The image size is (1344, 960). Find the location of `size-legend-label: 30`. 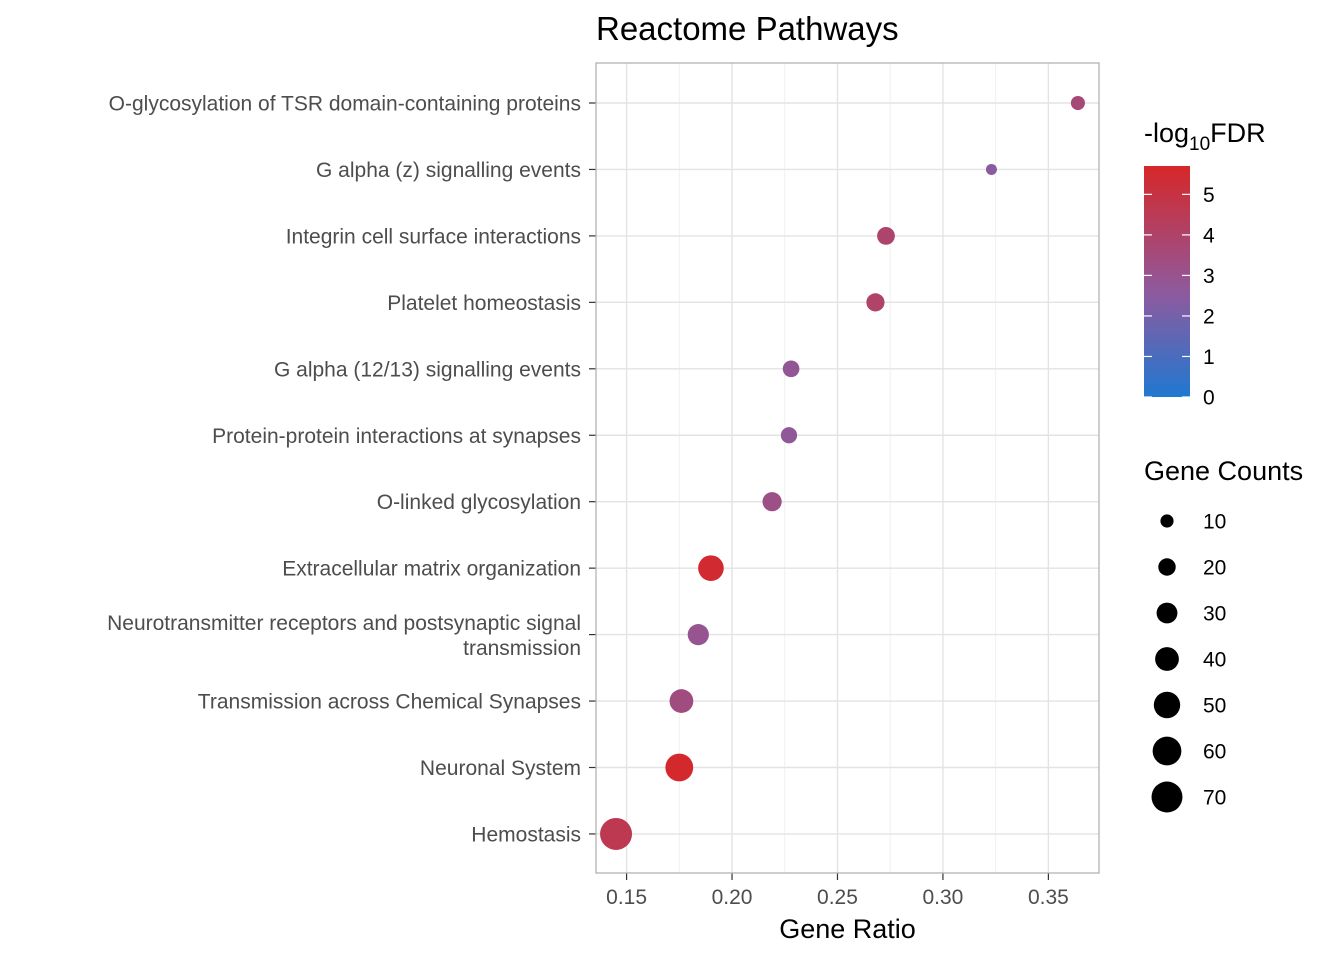

size-legend-label: 30 is located at coordinates (1214, 614).